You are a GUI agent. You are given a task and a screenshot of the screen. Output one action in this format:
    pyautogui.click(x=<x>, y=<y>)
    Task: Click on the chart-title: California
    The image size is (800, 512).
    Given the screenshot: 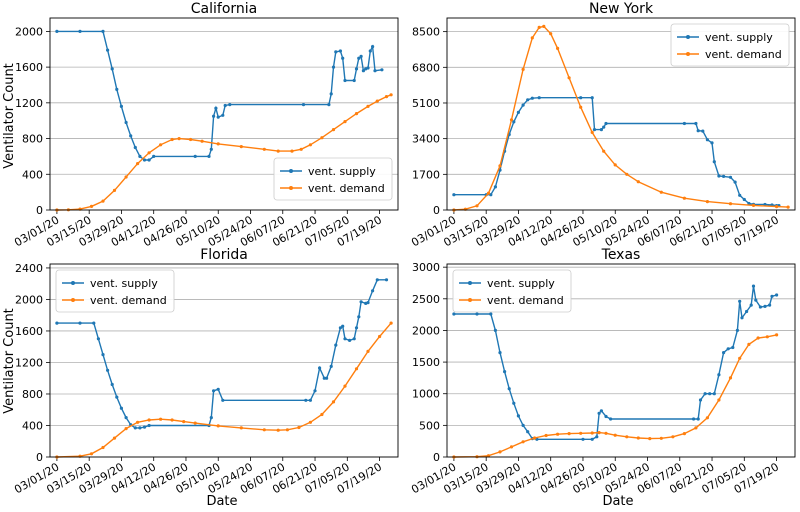 What is the action you would take?
    pyautogui.click(x=224, y=9)
    